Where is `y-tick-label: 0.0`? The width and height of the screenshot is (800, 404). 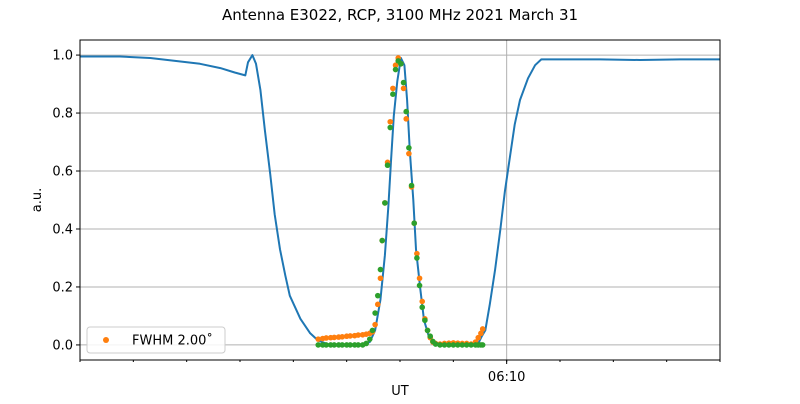
y-tick-label: 0.0 is located at coordinates (62, 345).